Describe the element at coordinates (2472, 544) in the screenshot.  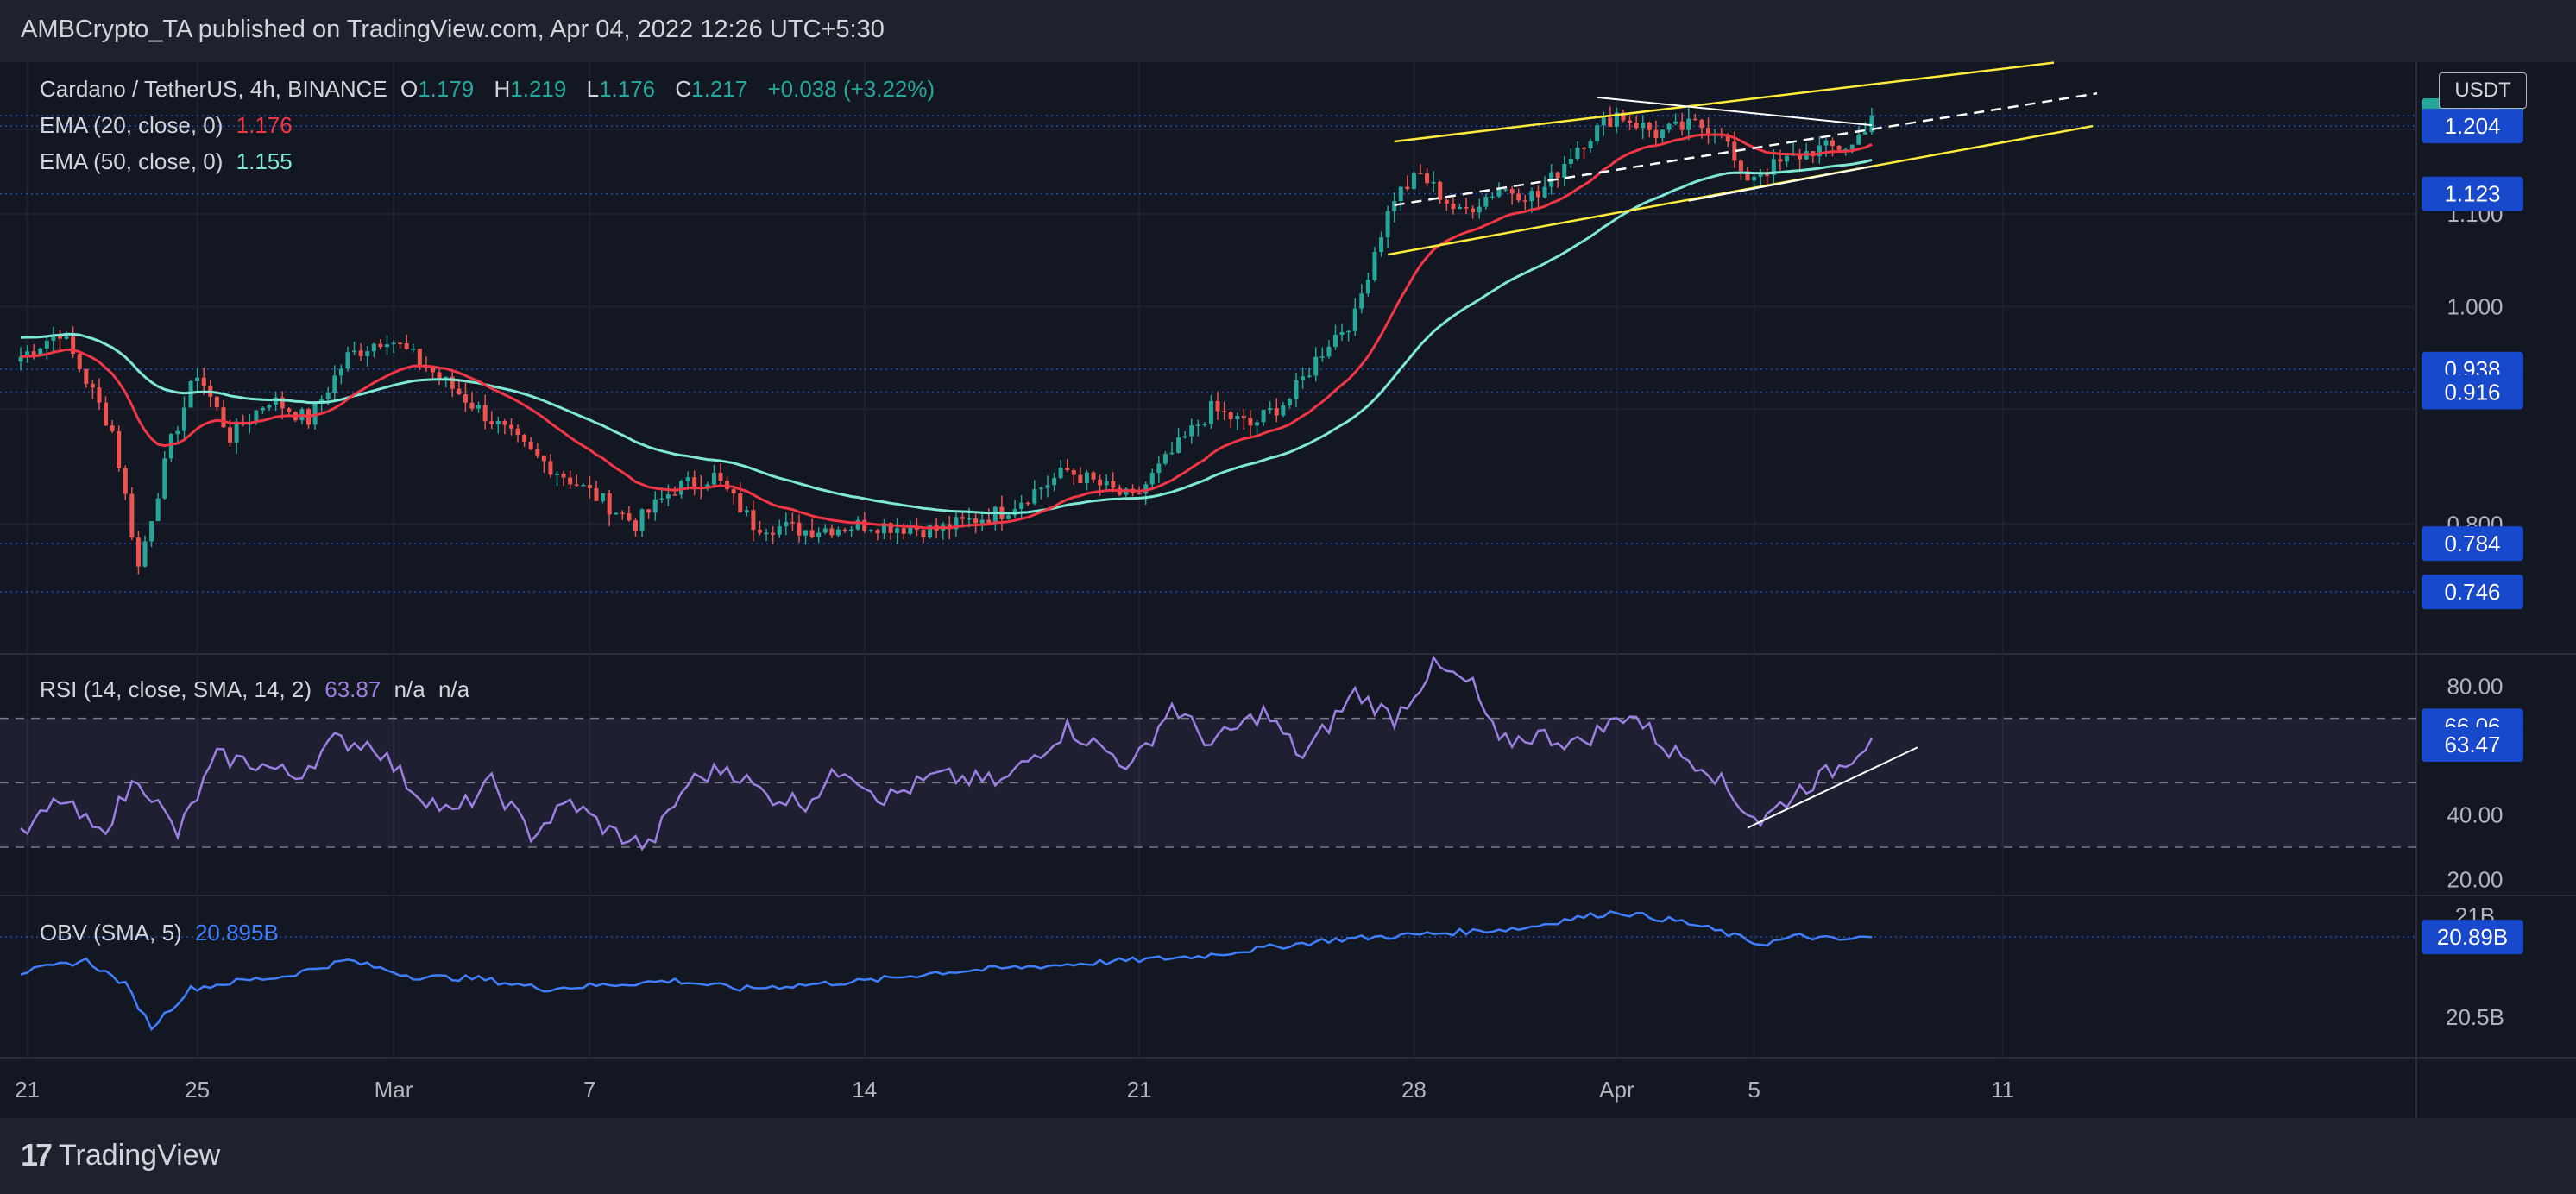
I see `price-label-text: 0.784` at that location.